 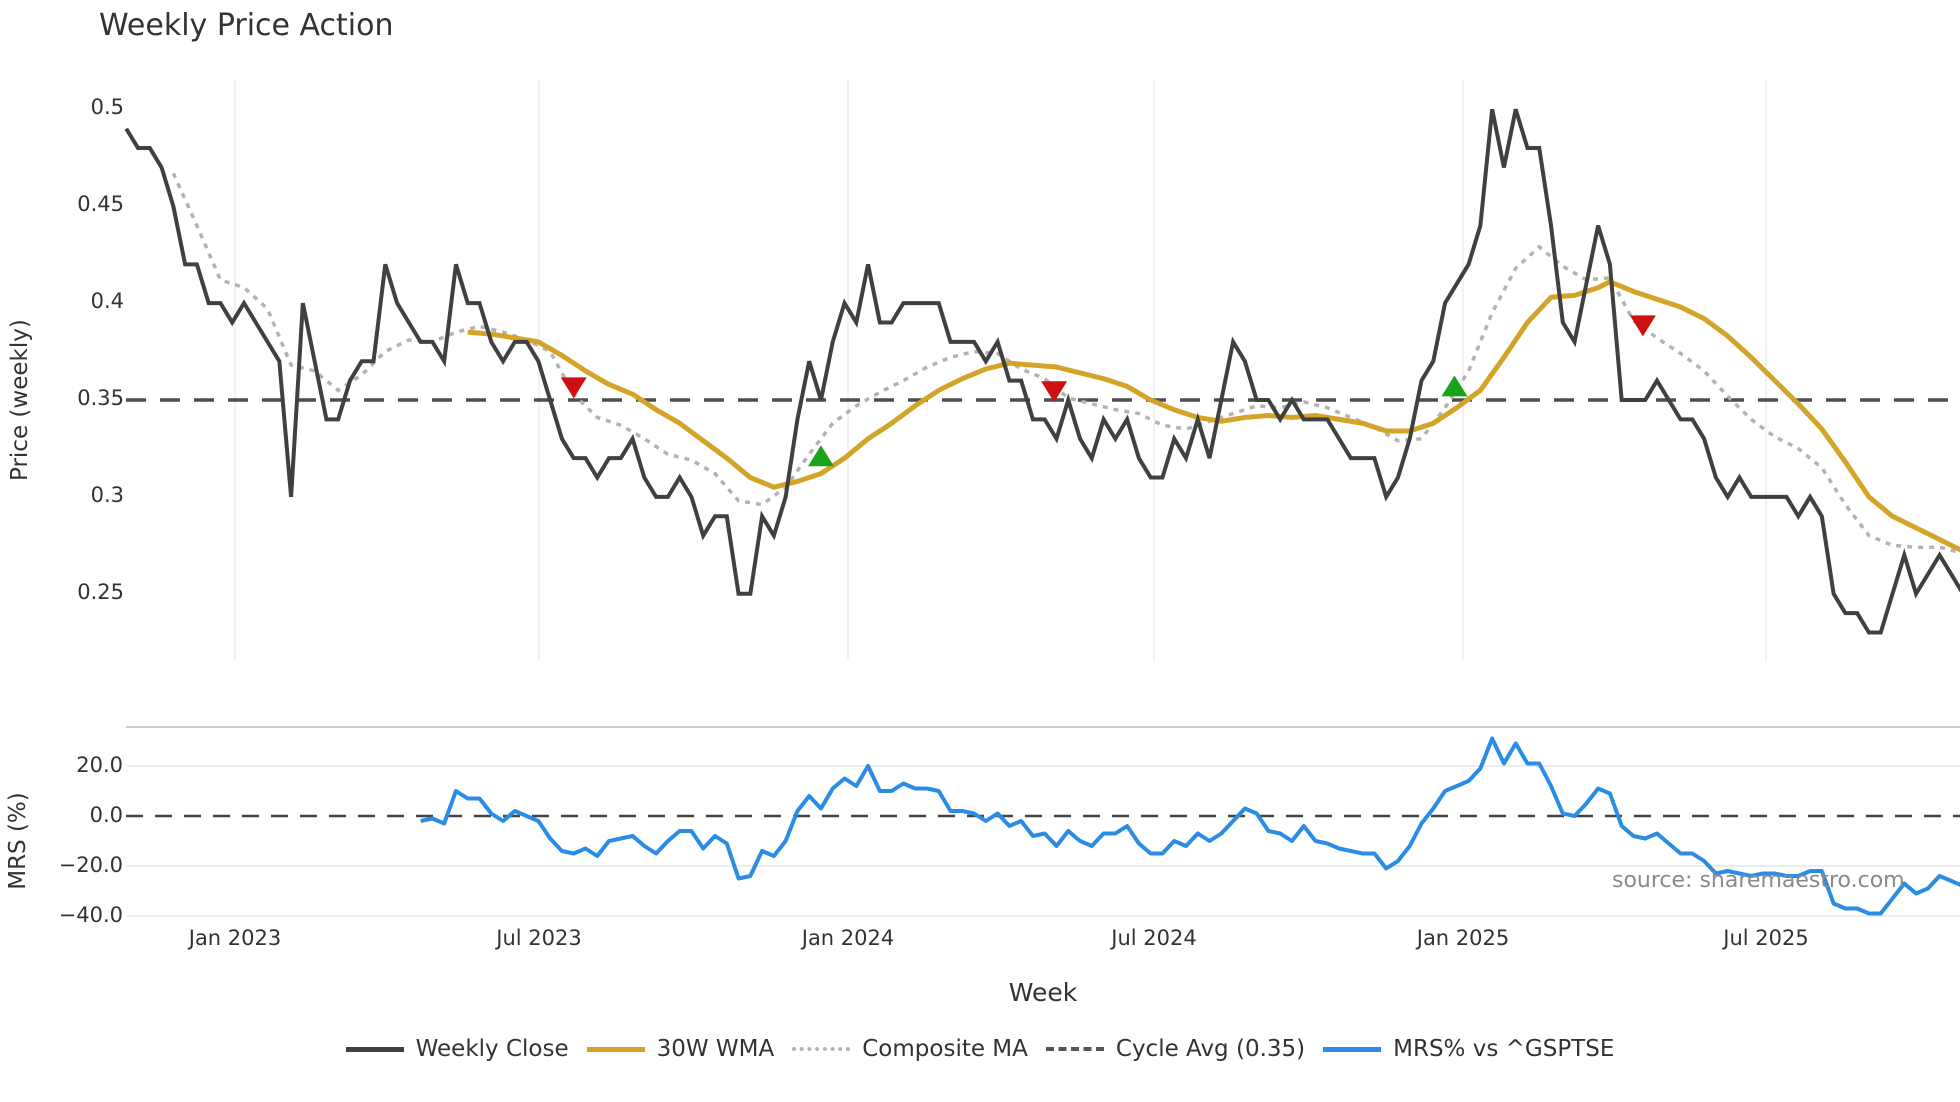 What do you see at coordinates (492, 1049) in the screenshot?
I see `legend-label: Weekly Close` at bounding box center [492, 1049].